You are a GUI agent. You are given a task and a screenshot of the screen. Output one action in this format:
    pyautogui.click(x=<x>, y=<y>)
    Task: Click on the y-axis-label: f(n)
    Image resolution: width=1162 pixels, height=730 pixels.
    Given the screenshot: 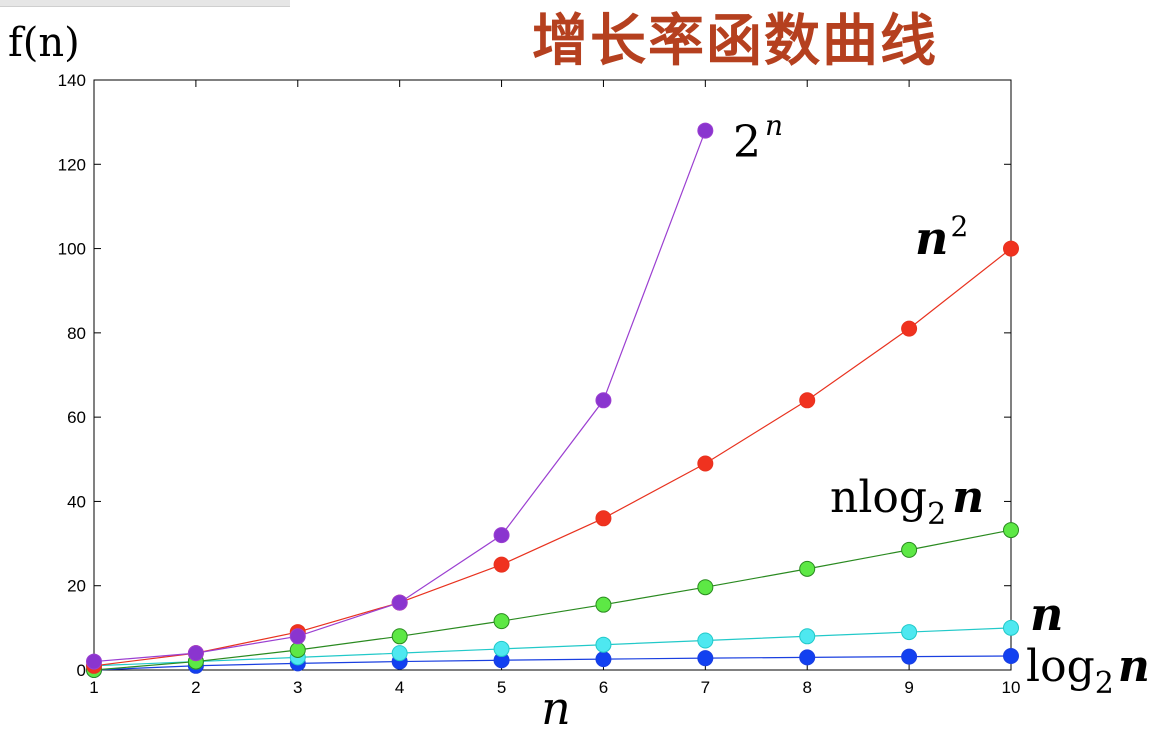 What is the action you would take?
    pyautogui.click(x=44, y=43)
    